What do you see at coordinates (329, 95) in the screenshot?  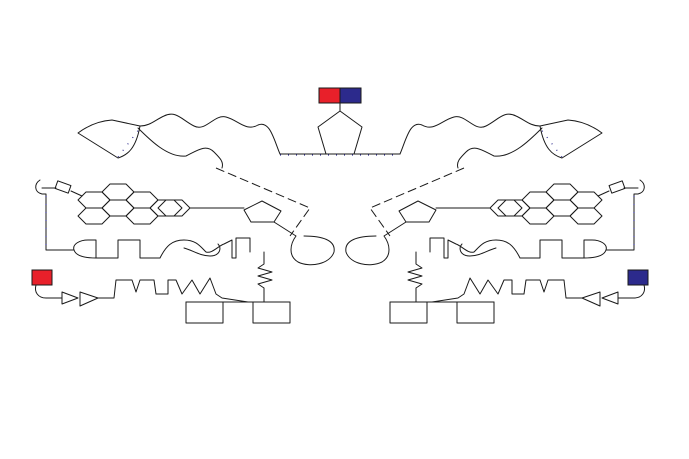 I see `top-red-block` at bounding box center [329, 95].